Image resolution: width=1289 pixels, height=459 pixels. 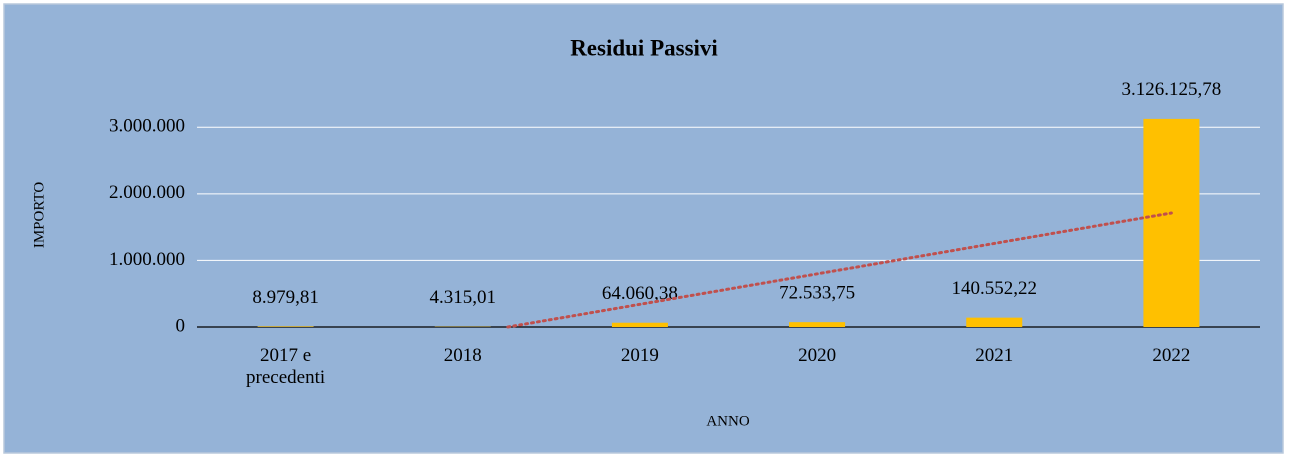 What do you see at coordinates (644, 47) in the screenshot?
I see `chart-title: Residui Passivi` at bounding box center [644, 47].